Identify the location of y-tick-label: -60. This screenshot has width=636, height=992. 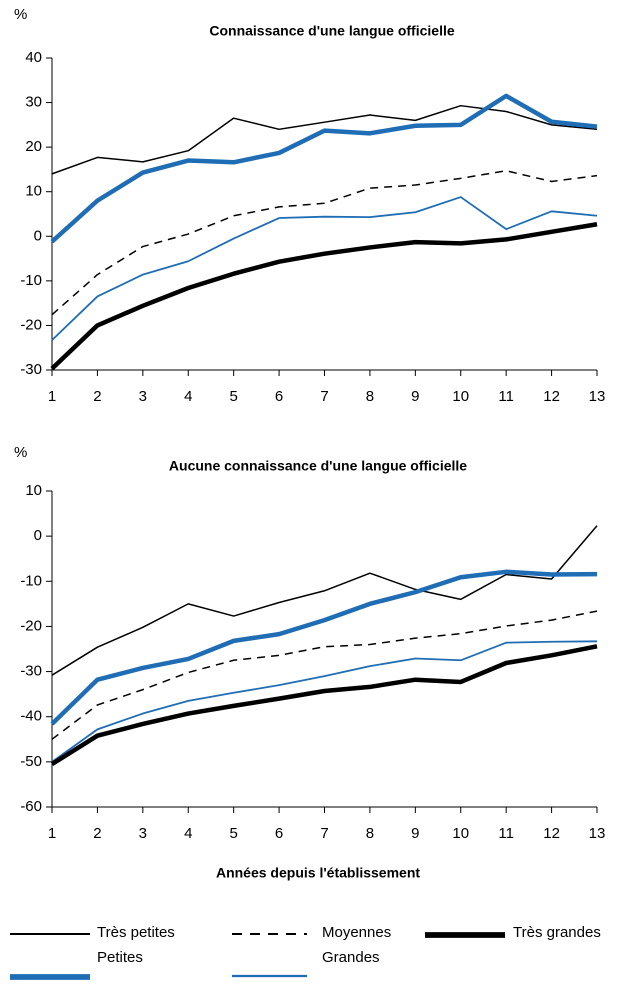
(31, 806).